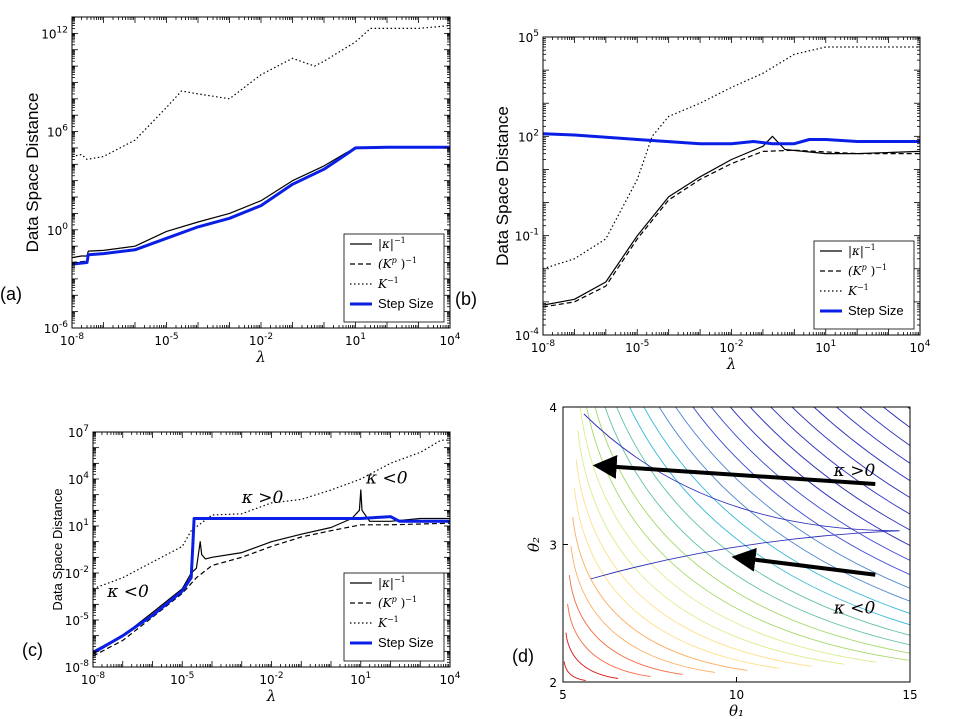  What do you see at coordinates (637, 347) in the screenshot?
I see `x-tick-label-b-1: 10⁻⁵` at bounding box center [637, 347].